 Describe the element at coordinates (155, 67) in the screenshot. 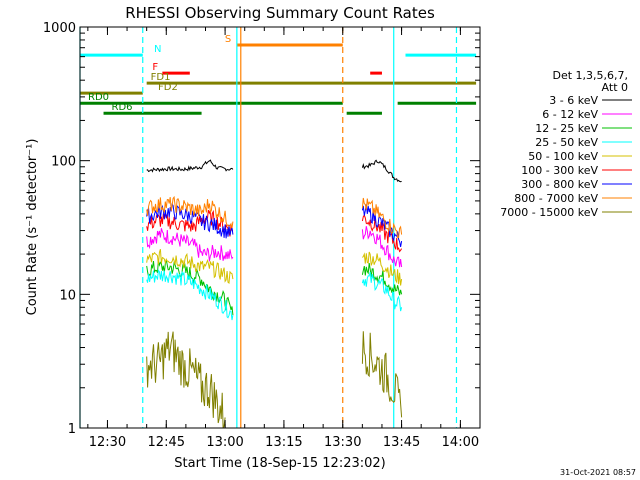

I see `flag-bar-label: F` at that location.